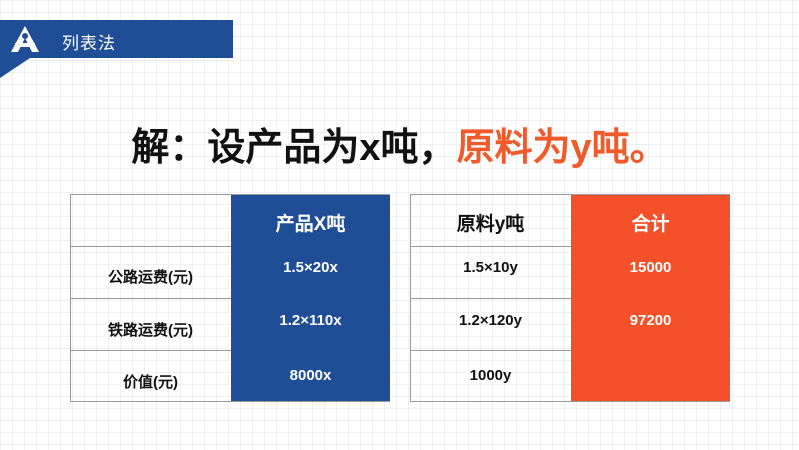 The height and width of the screenshot is (450, 799). I want to click on right-table-row-value: 1.5×10y, so click(490, 267).